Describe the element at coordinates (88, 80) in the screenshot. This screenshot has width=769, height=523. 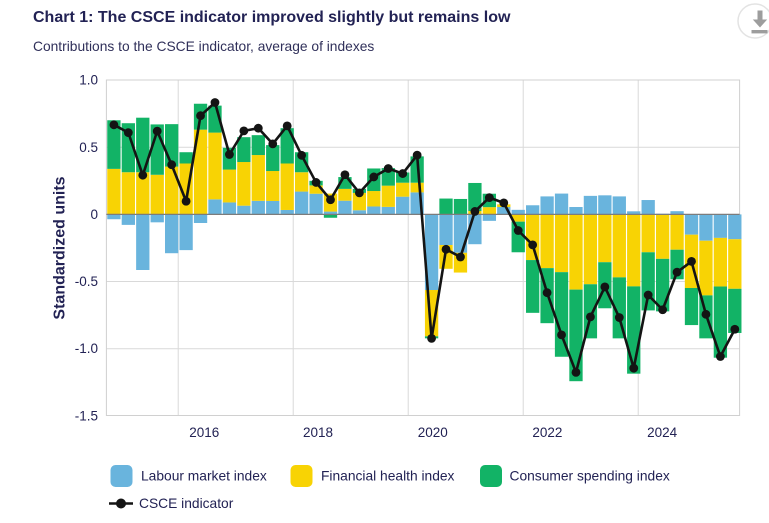
I see `svg-text: 1.0` at that location.